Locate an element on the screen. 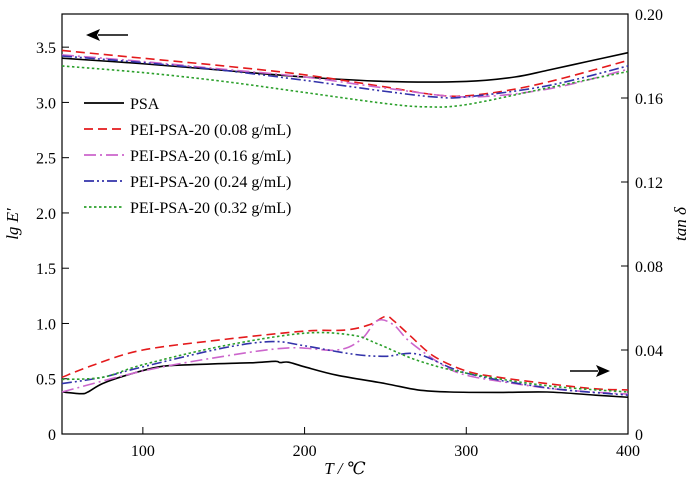 Image resolution: width=700 pixels, height=488 pixels. y-right-tick-label: 0 is located at coordinates (639, 435).